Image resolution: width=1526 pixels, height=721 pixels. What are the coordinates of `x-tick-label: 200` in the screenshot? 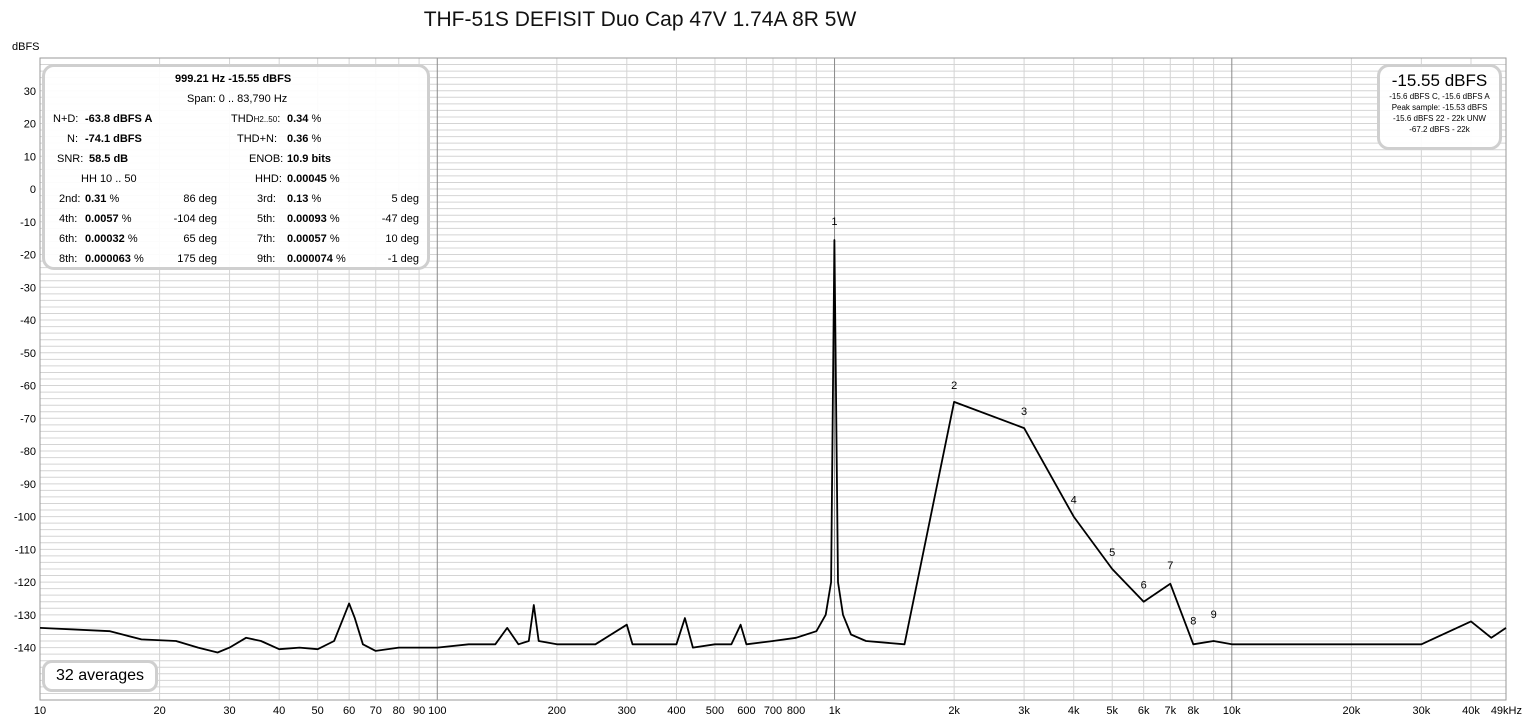 It's located at (557, 711).